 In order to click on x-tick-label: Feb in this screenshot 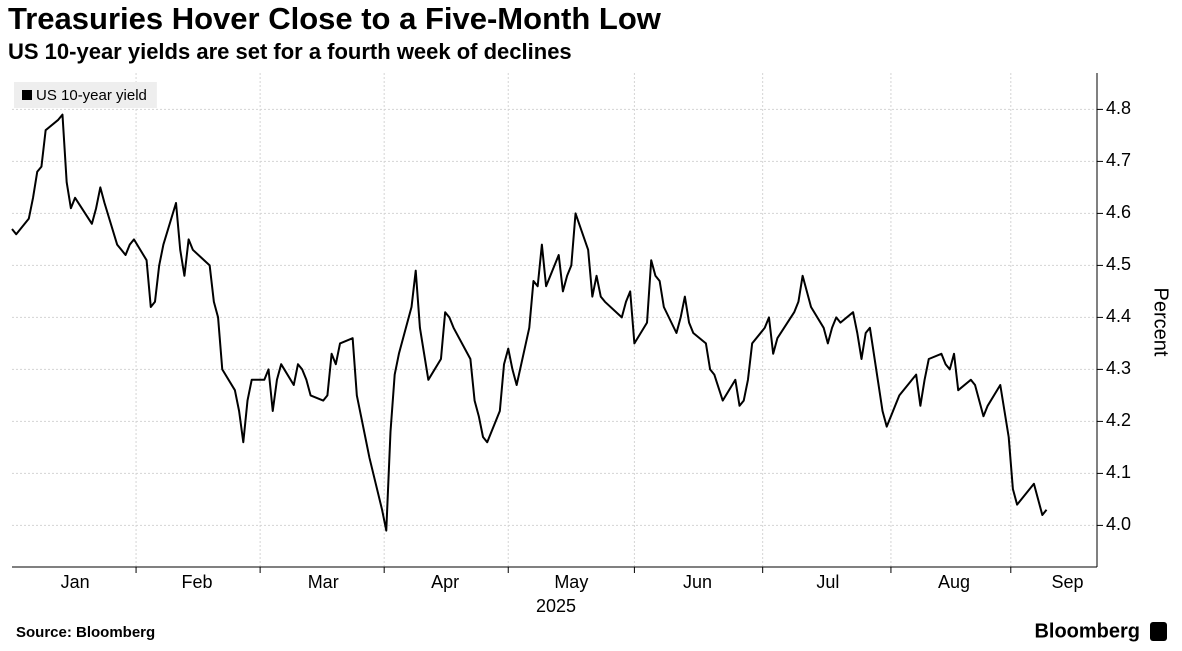, I will do `click(197, 582)`.